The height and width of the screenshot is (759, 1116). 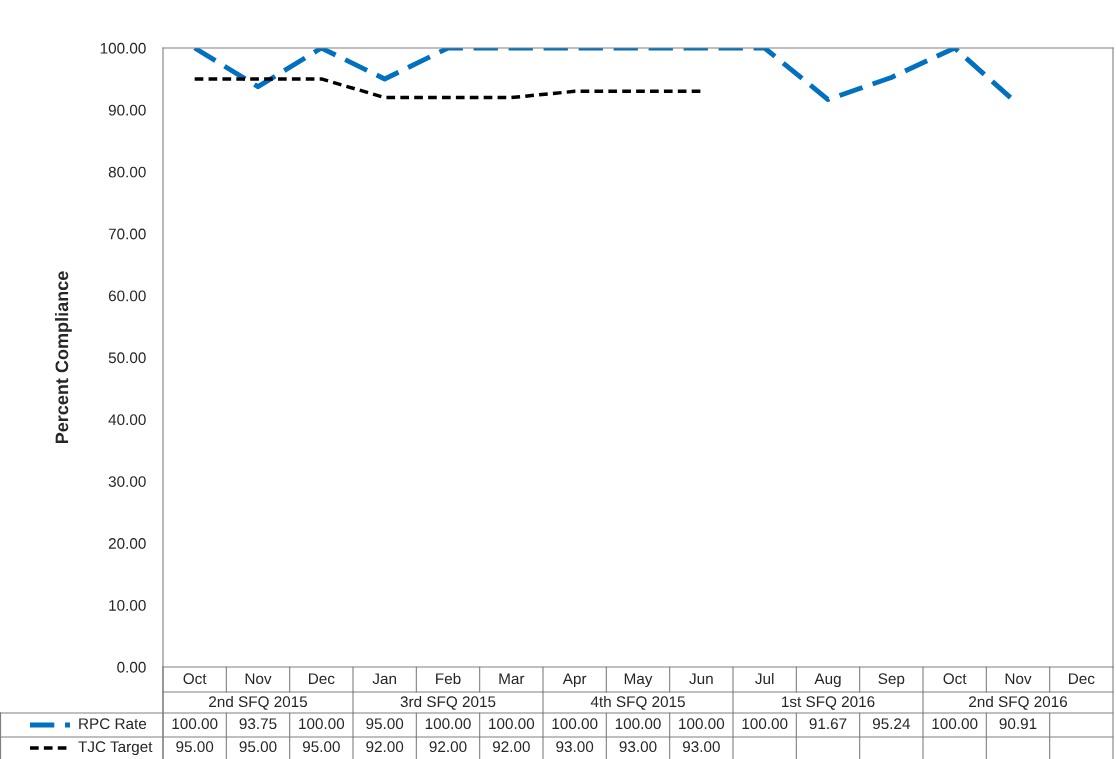 What do you see at coordinates (127, 110) in the screenshot?
I see `y-tick-label: 90.00` at bounding box center [127, 110].